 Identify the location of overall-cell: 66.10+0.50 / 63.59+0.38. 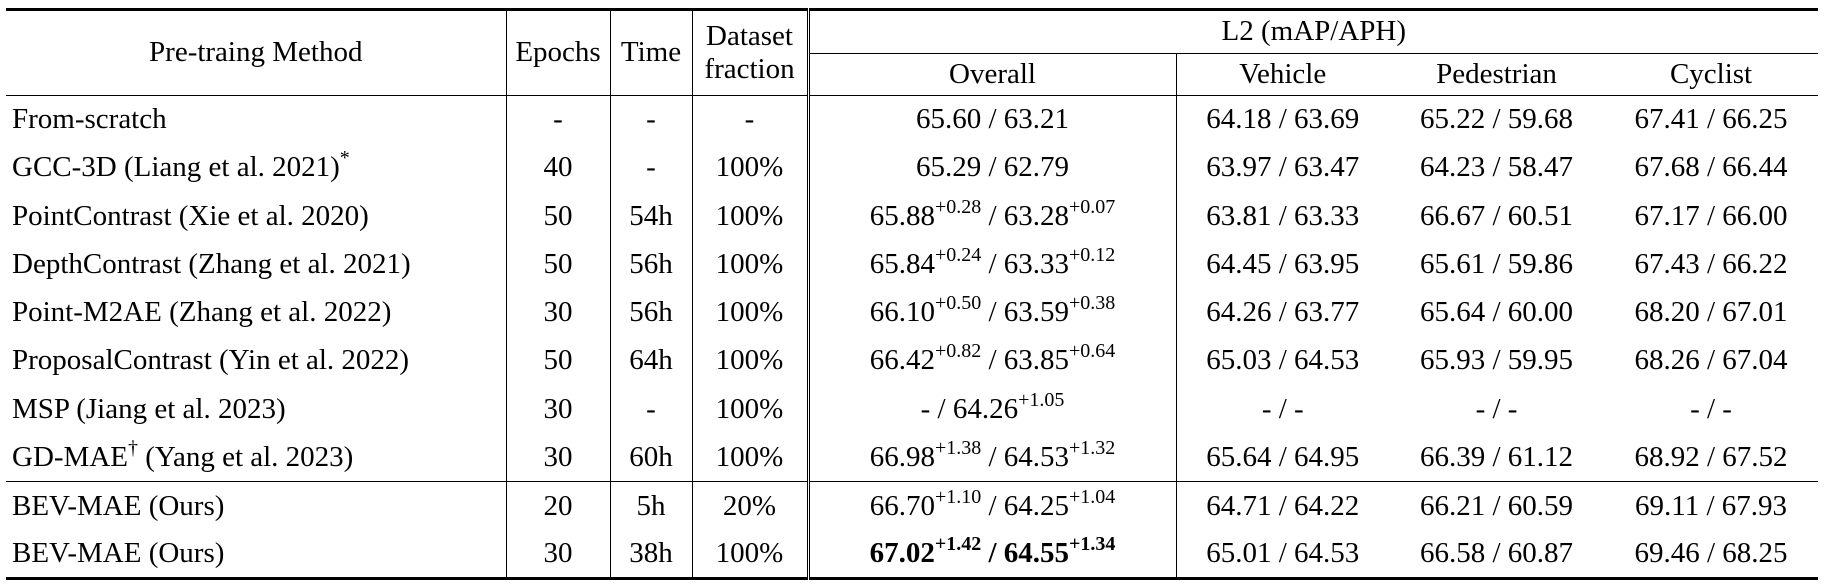
(992, 312).